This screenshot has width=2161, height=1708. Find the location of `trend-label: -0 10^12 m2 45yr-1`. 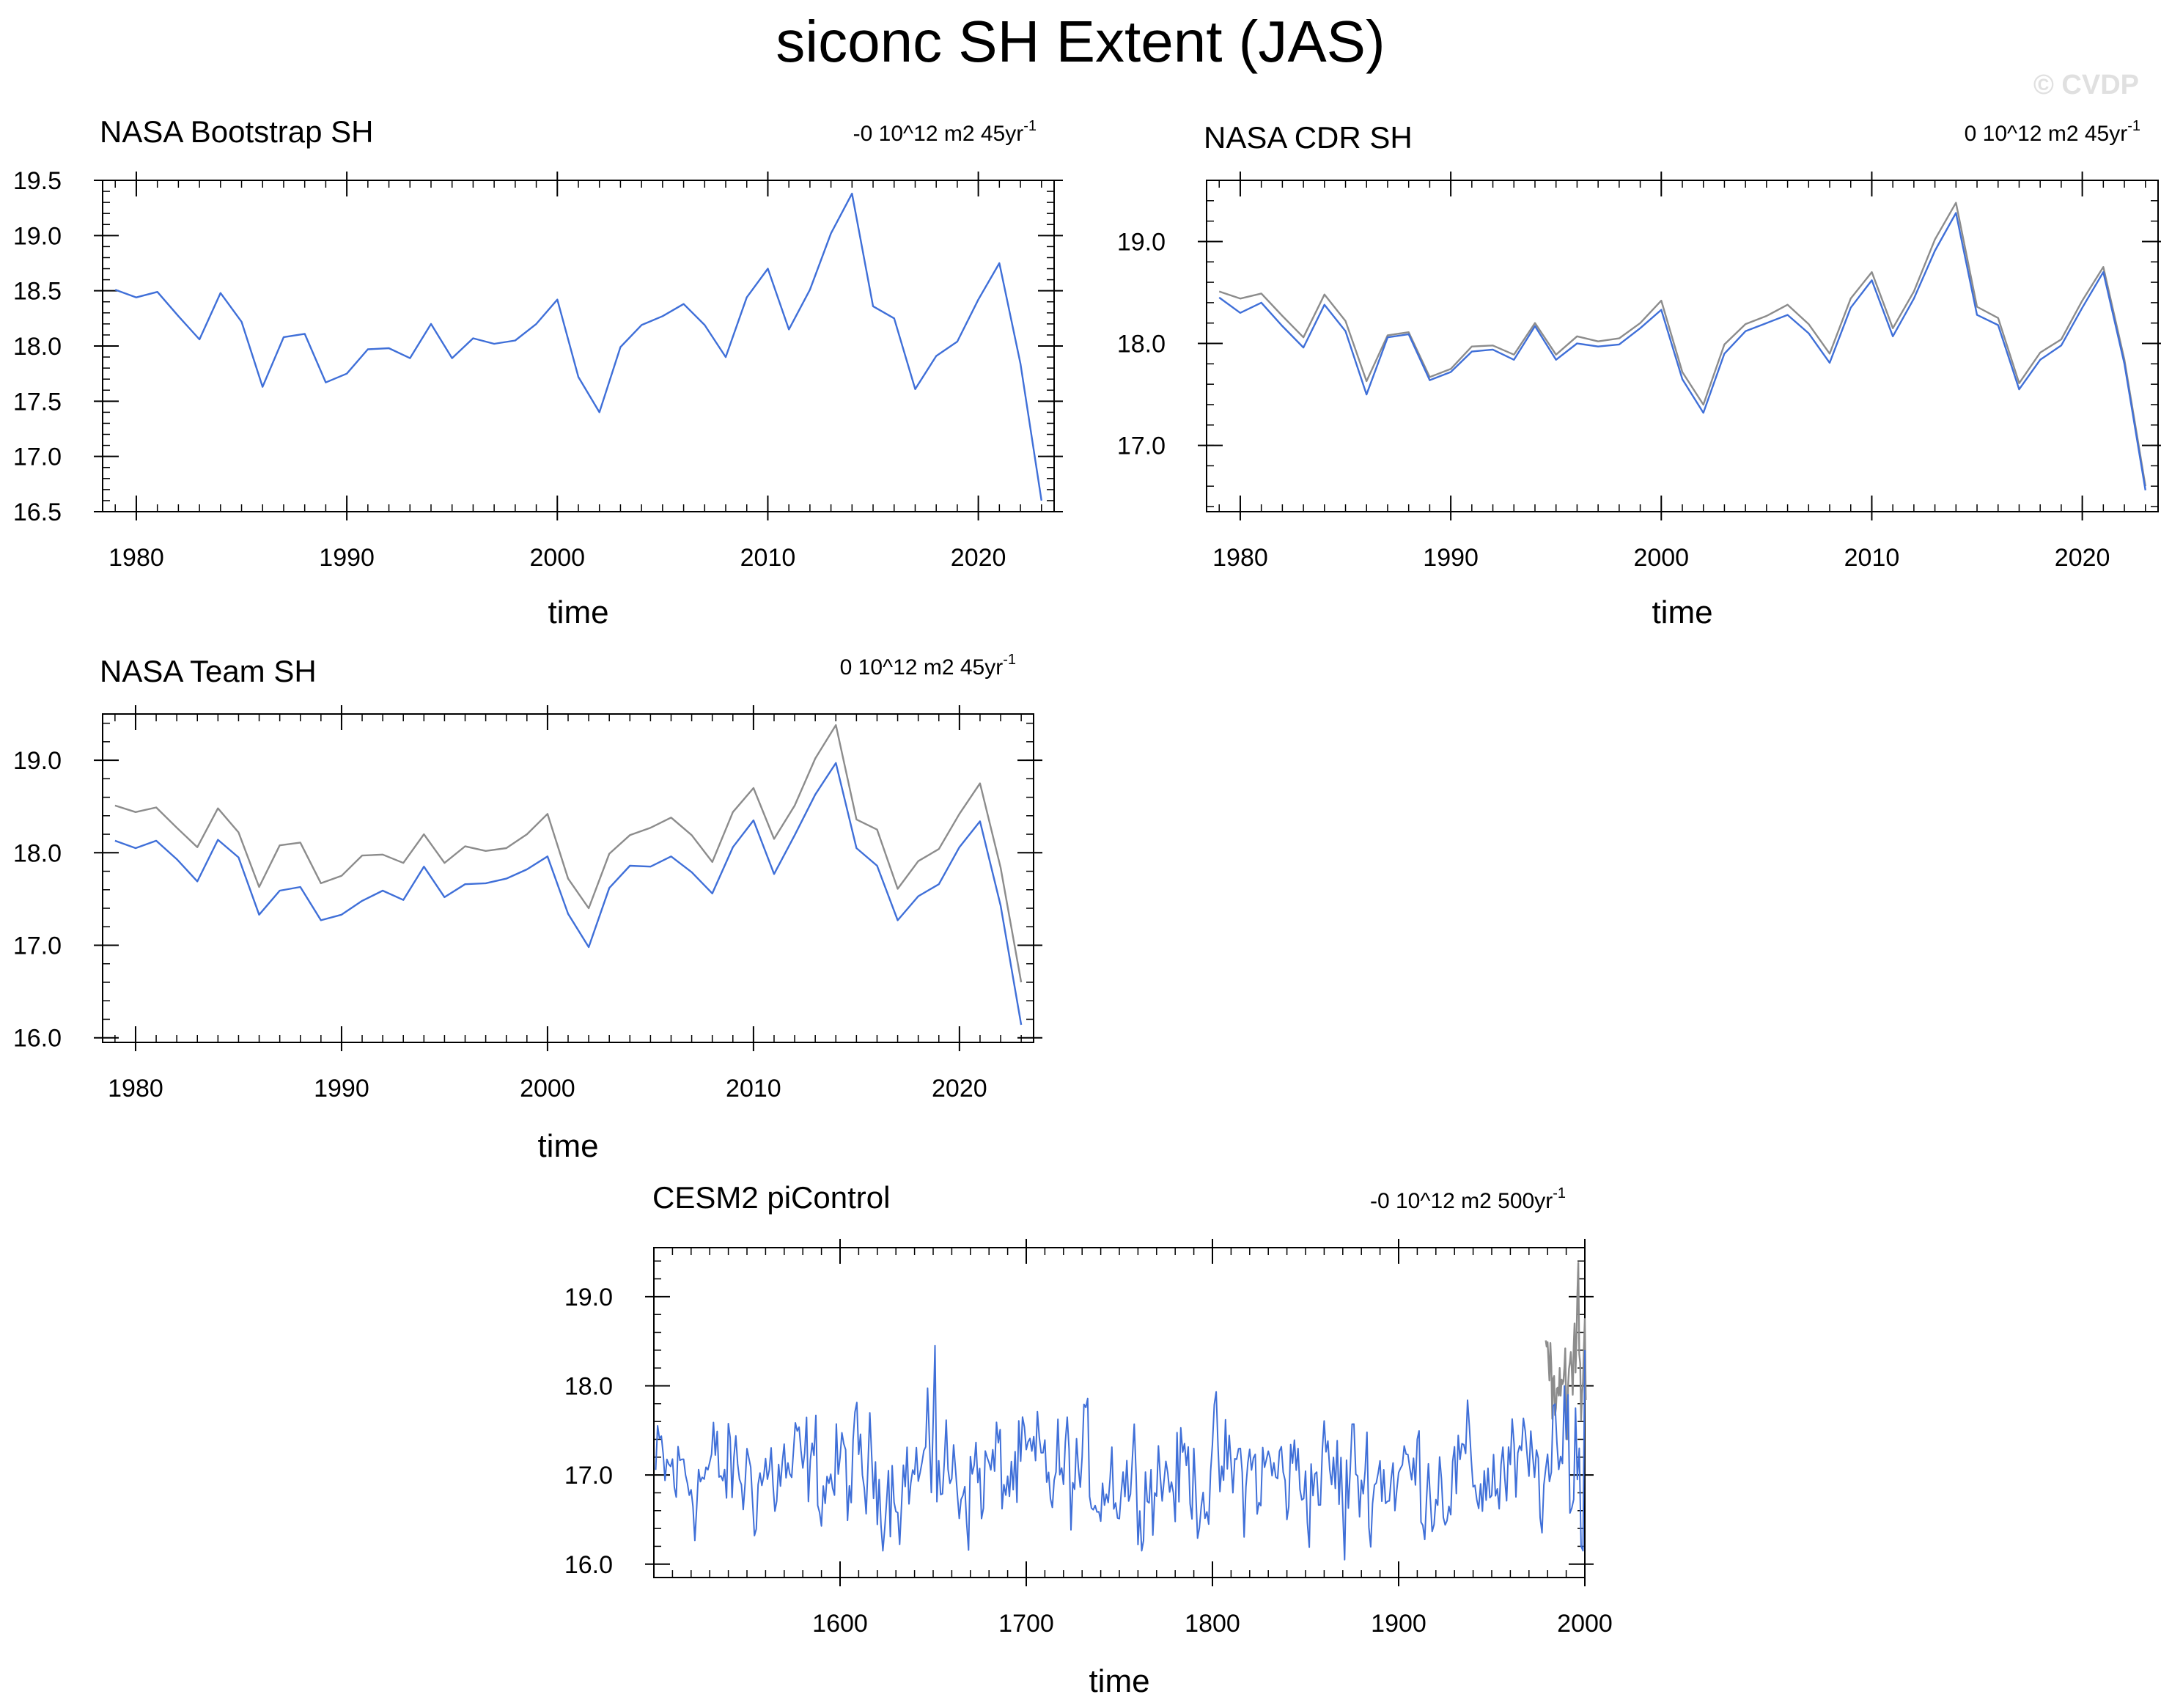

trend-label: -0 10^12 m2 45yr-1 is located at coordinates (945, 132).